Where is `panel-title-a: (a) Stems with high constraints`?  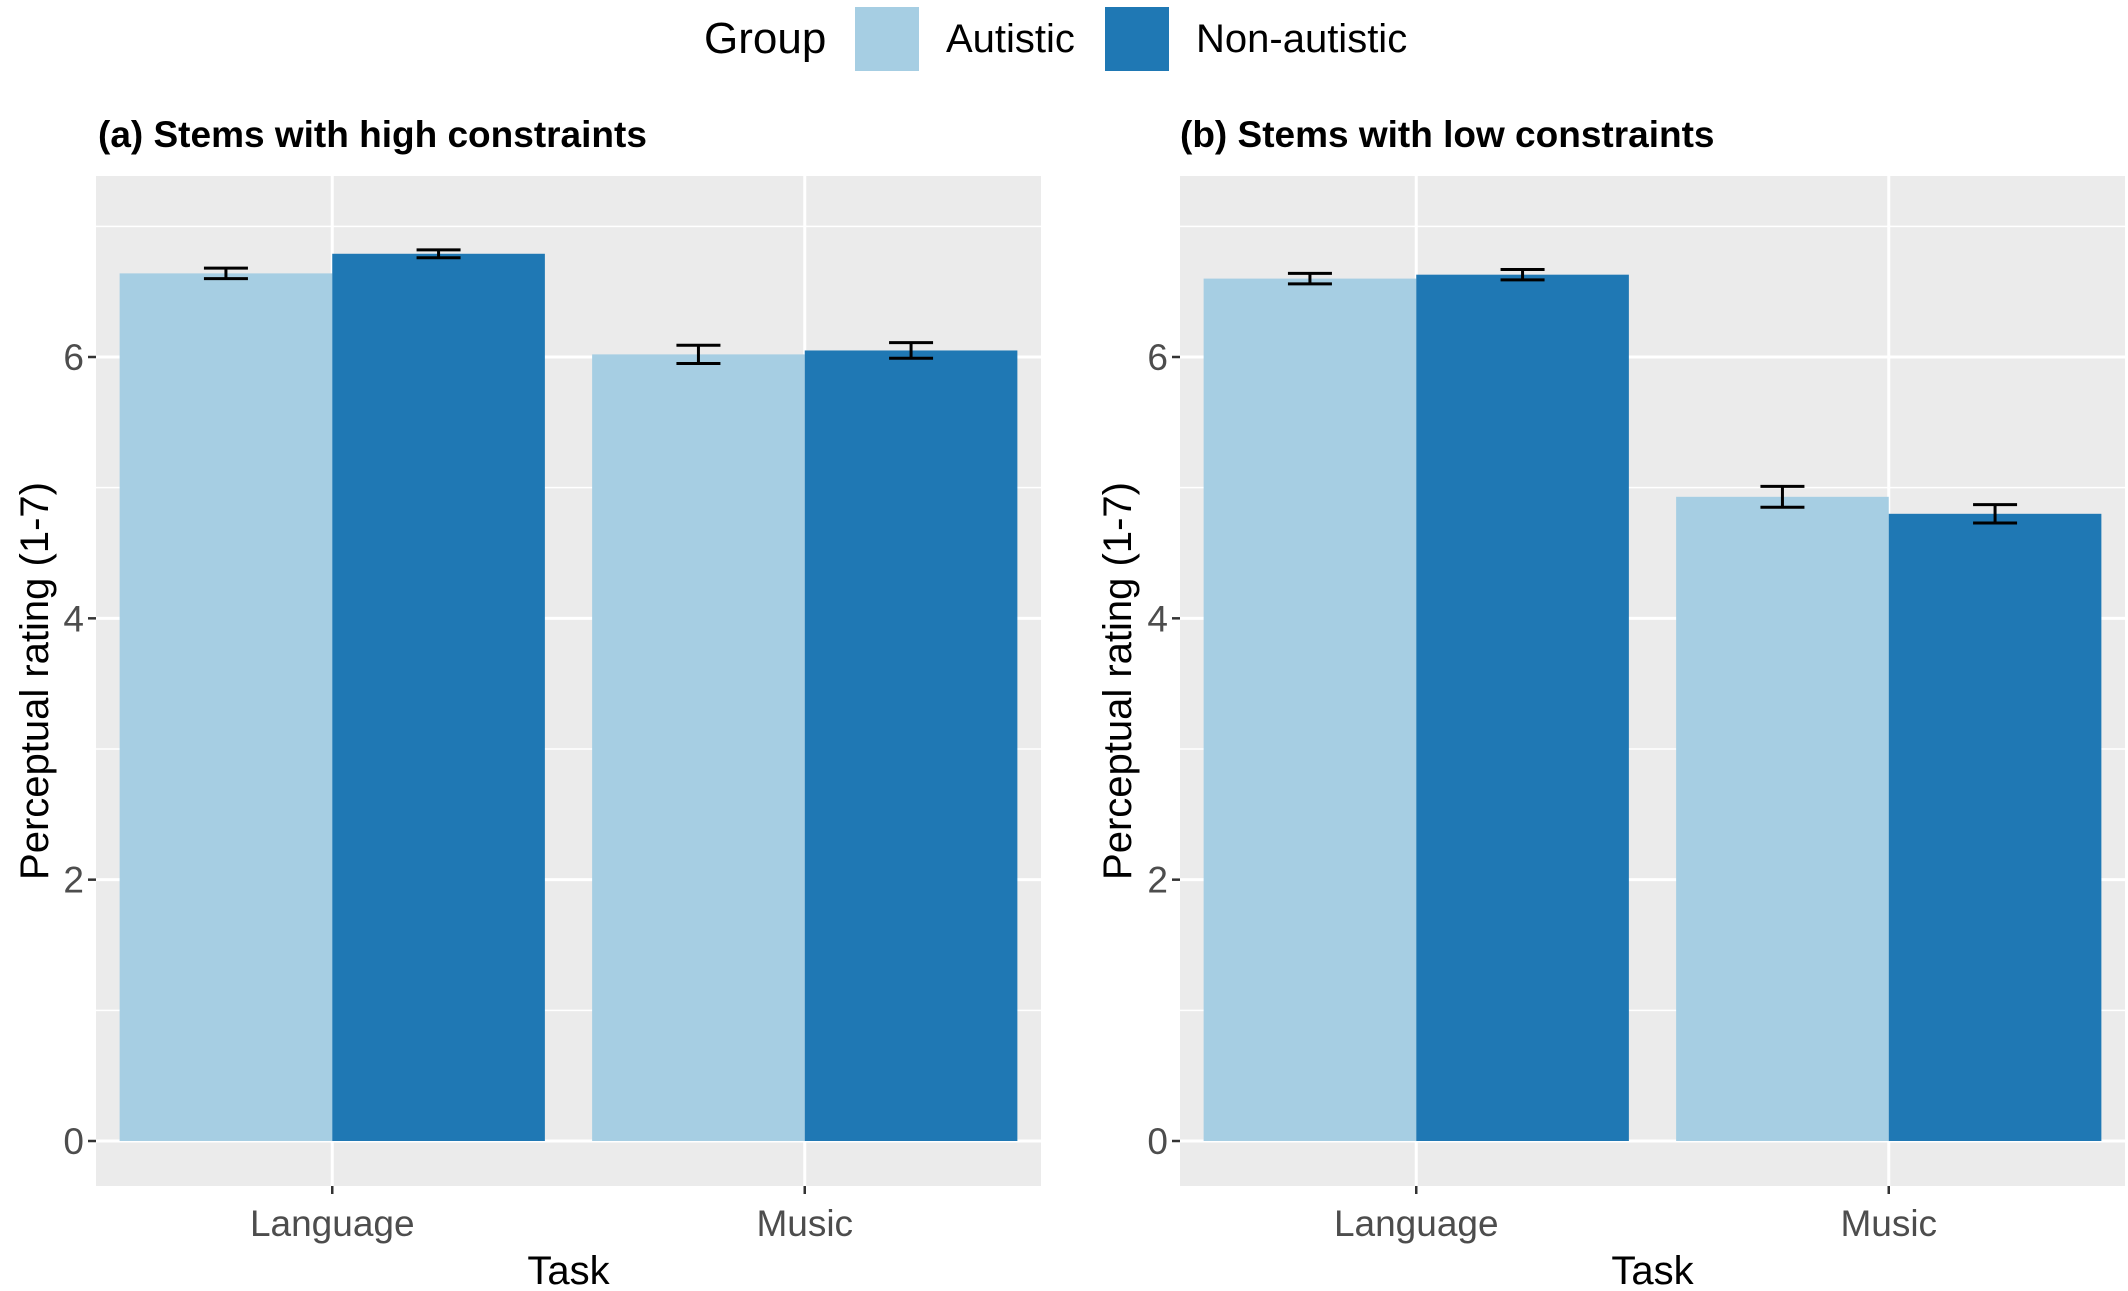 panel-title-a: (a) Stems with high constraints is located at coordinates (372, 134).